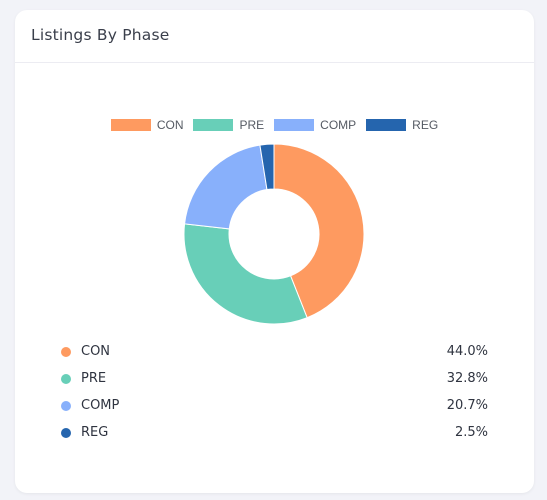 The width and height of the screenshot is (547, 500). I want to click on legend-item-reg: REG, so click(402, 125).